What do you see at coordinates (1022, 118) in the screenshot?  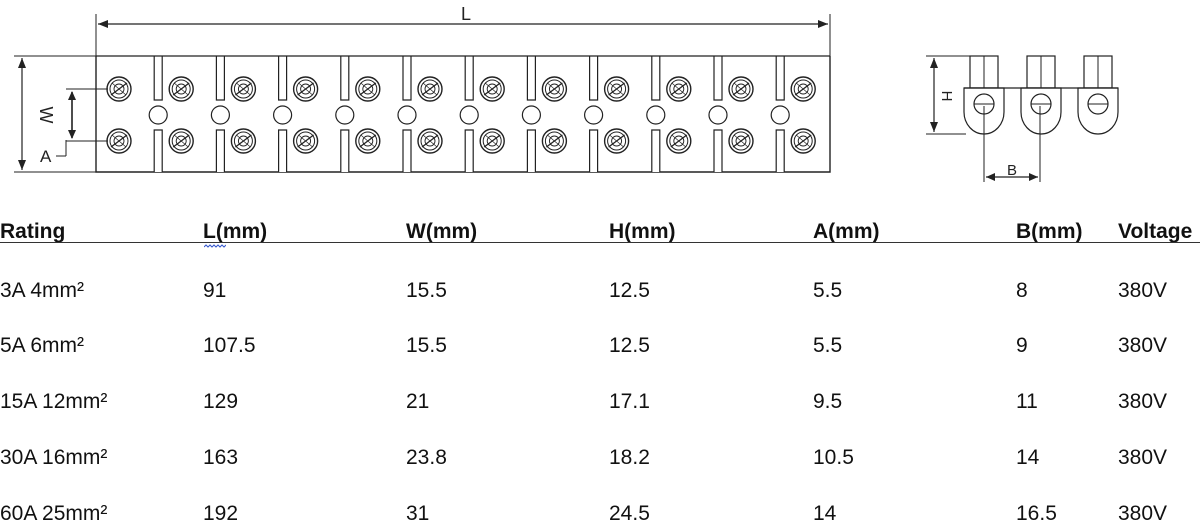 I see `side-view: H B` at bounding box center [1022, 118].